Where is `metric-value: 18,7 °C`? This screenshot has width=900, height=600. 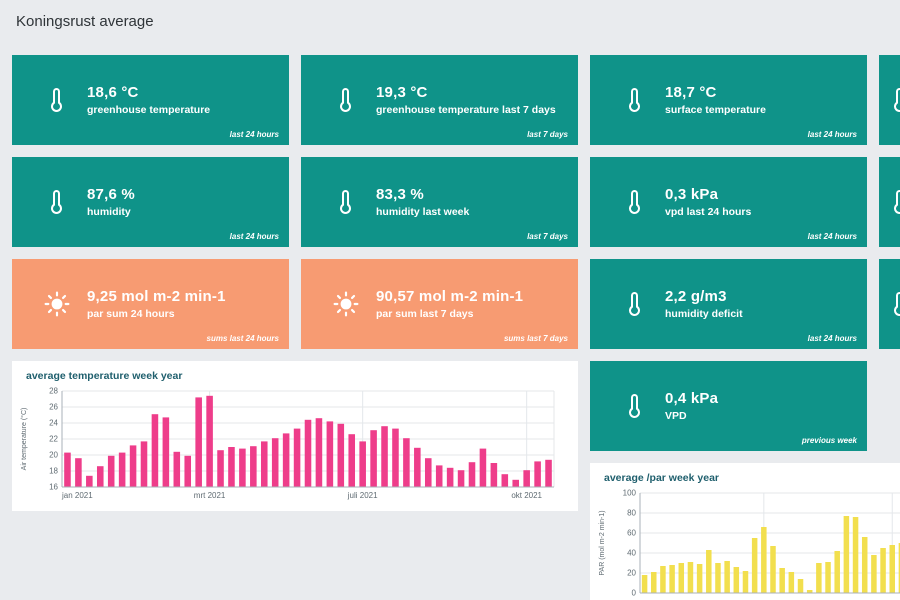
metric-value: 18,7 °C is located at coordinates (691, 92).